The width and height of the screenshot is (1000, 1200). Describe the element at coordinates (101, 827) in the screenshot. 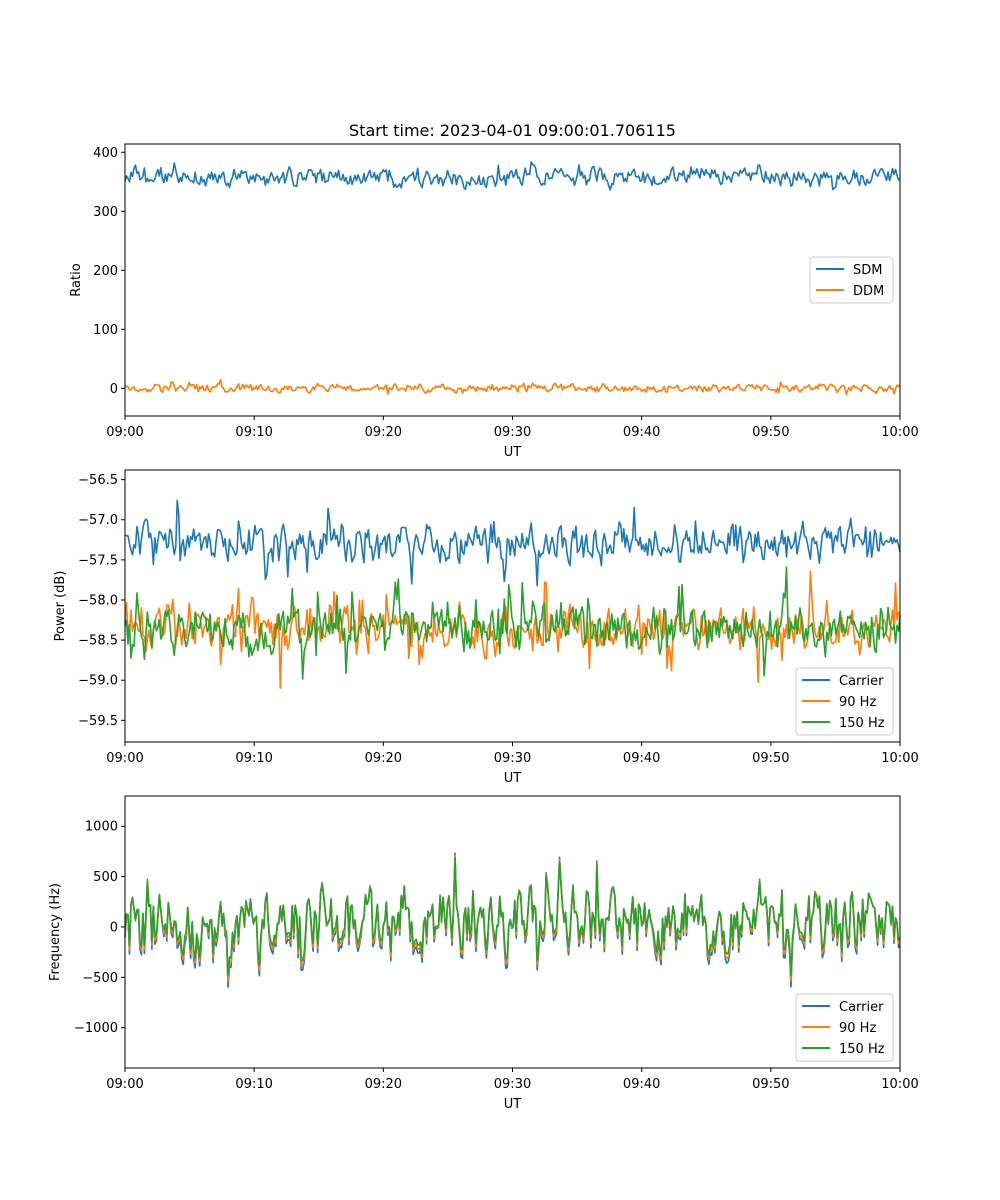

I see `y-tick-label: 1000` at that location.